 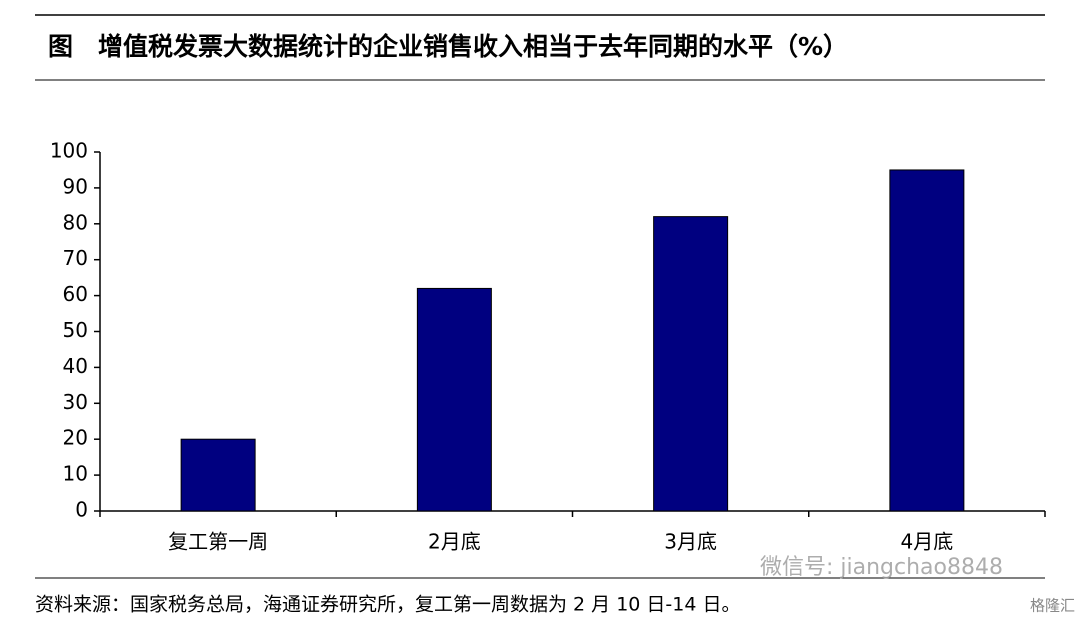 I want to click on x-tick-label: 4月底, so click(x=927, y=542).